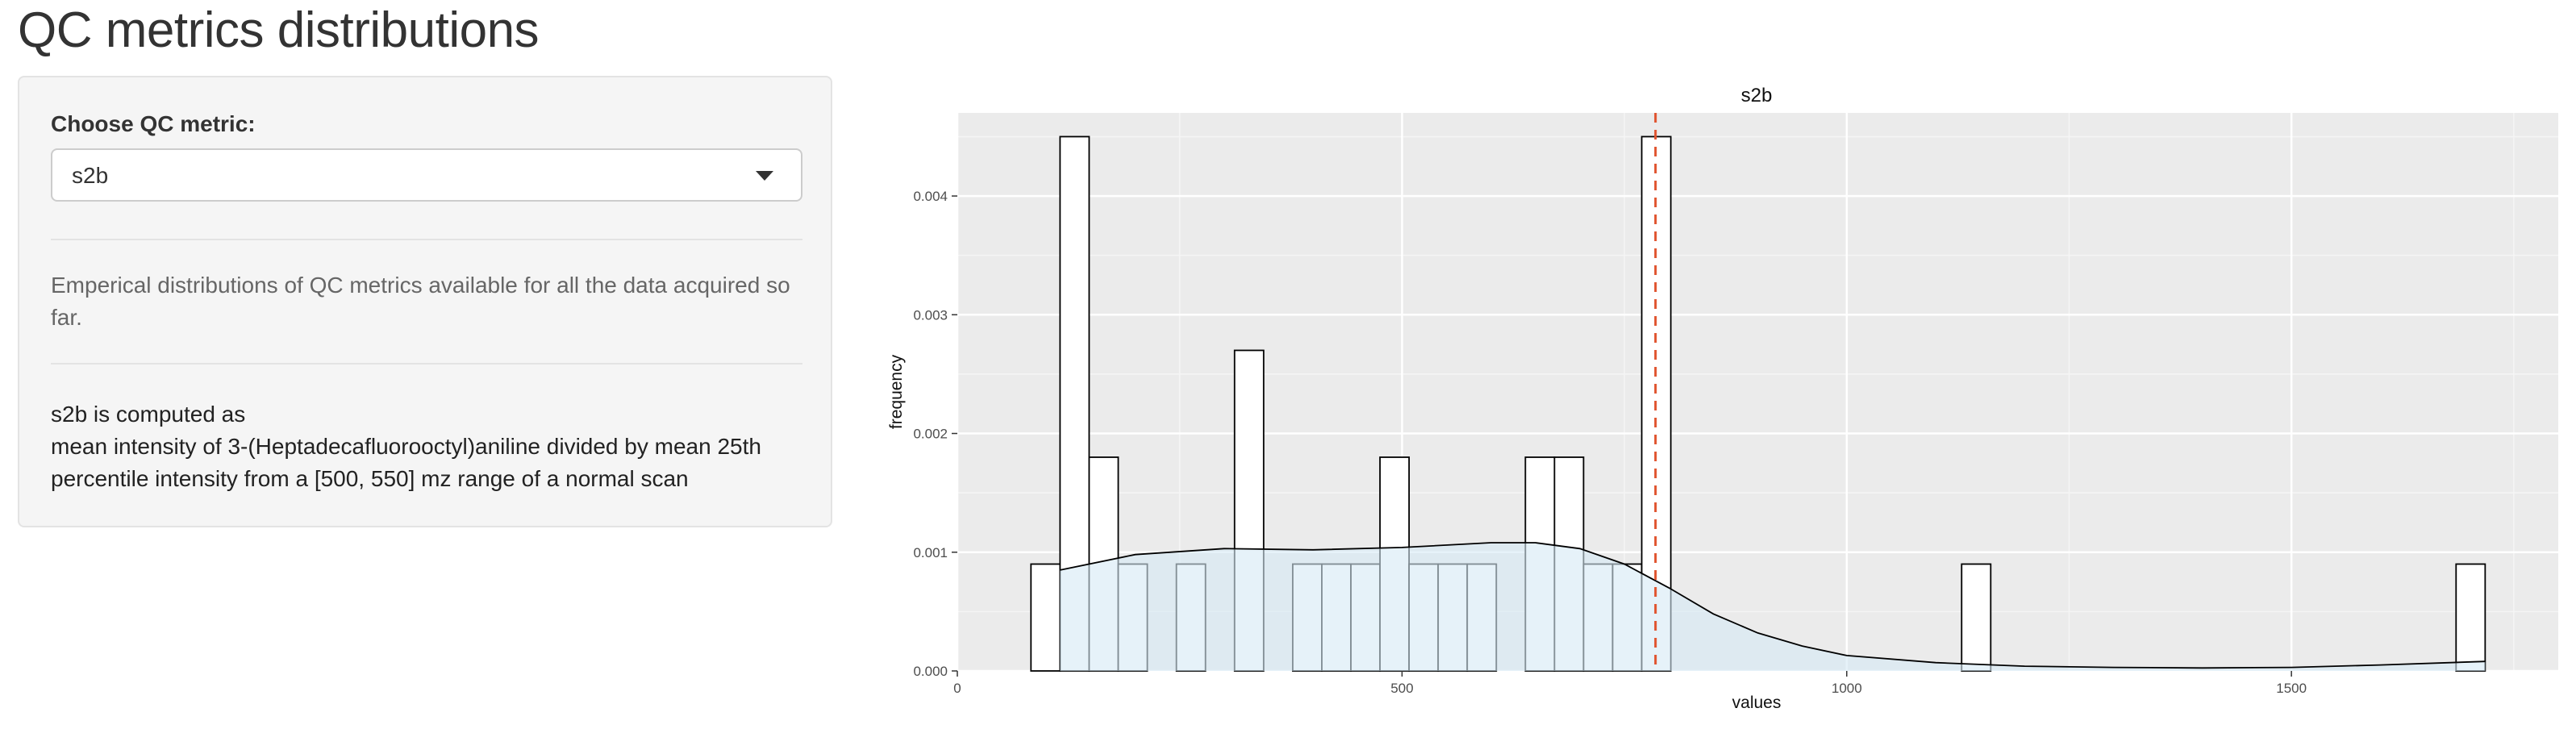 This screenshot has width=2576, height=729. What do you see at coordinates (148, 414) in the screenshot?
I see `formula-line: s2b is computed as` at bounding box center [148, 414].